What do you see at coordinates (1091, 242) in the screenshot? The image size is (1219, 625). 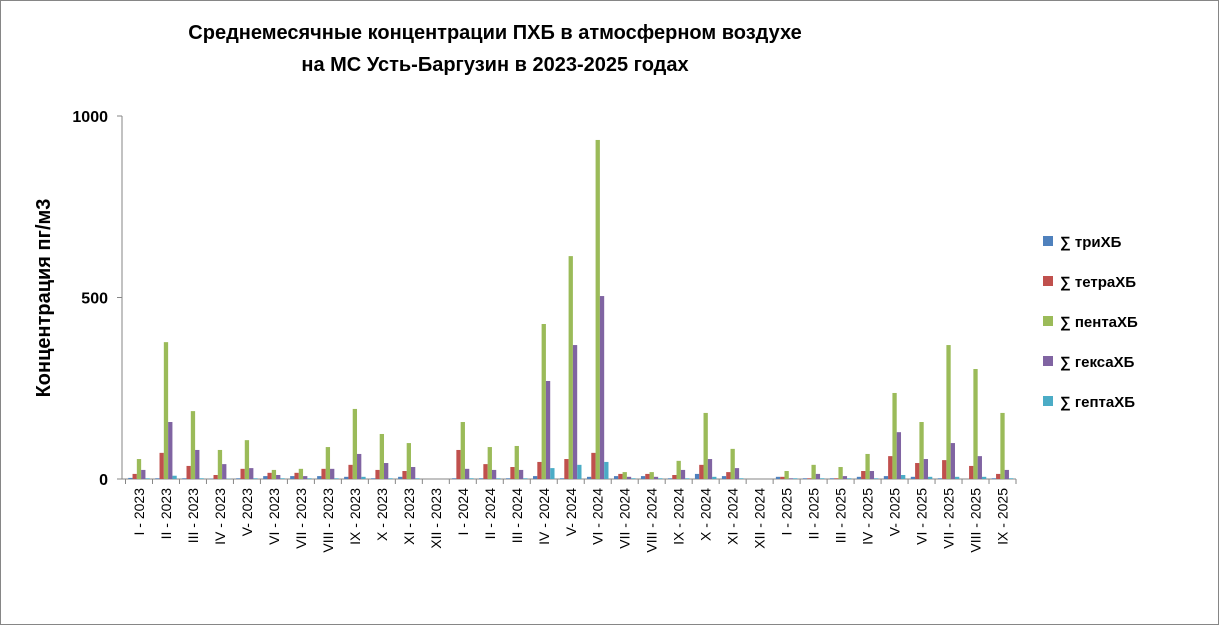 I see `legend-label: ∑ триХБ` at bounding box center [1091, 242].